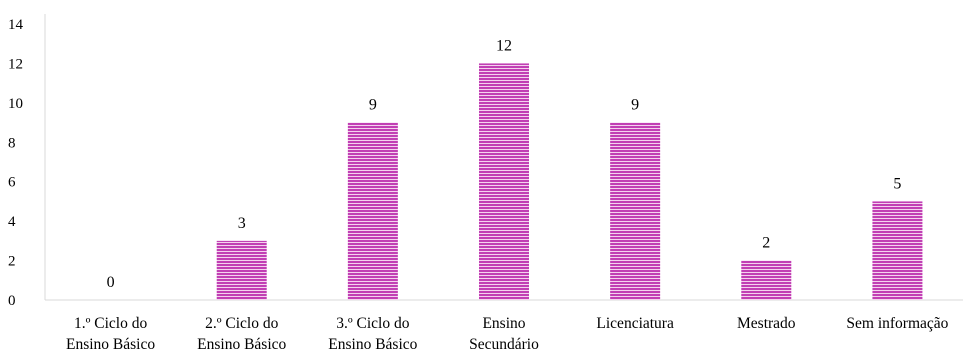  Describe the element at coordinates (766, 323) in the screenshot. I see `x-tick-label: Mestrado` at that location.